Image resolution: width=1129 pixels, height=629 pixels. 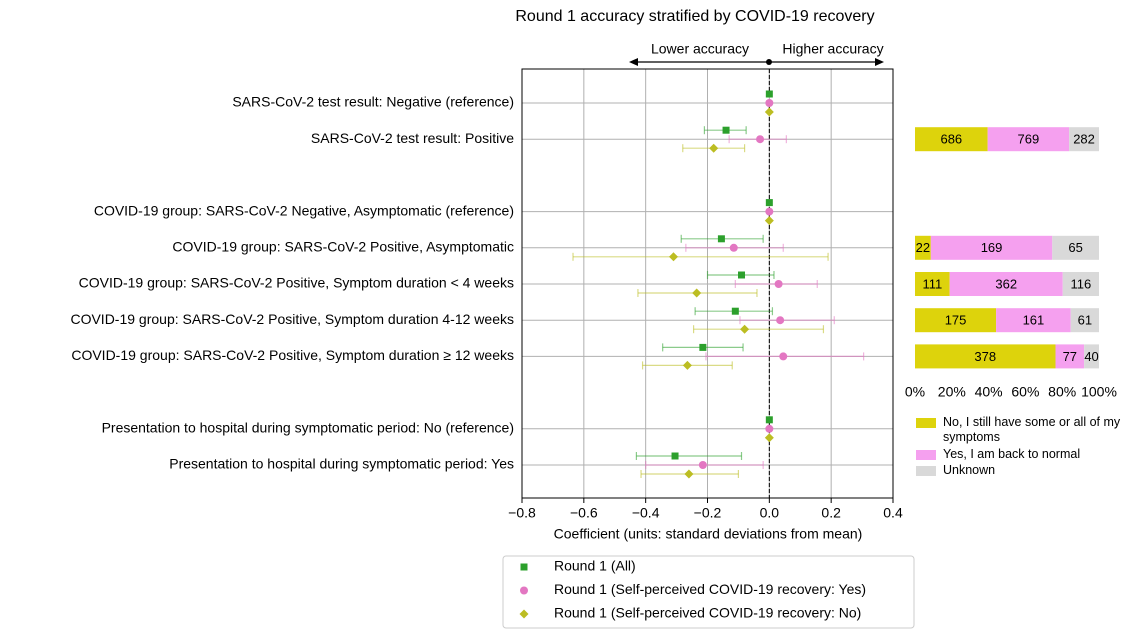 I want to click on bar-value-label: 169, so click(x=992, y=247).